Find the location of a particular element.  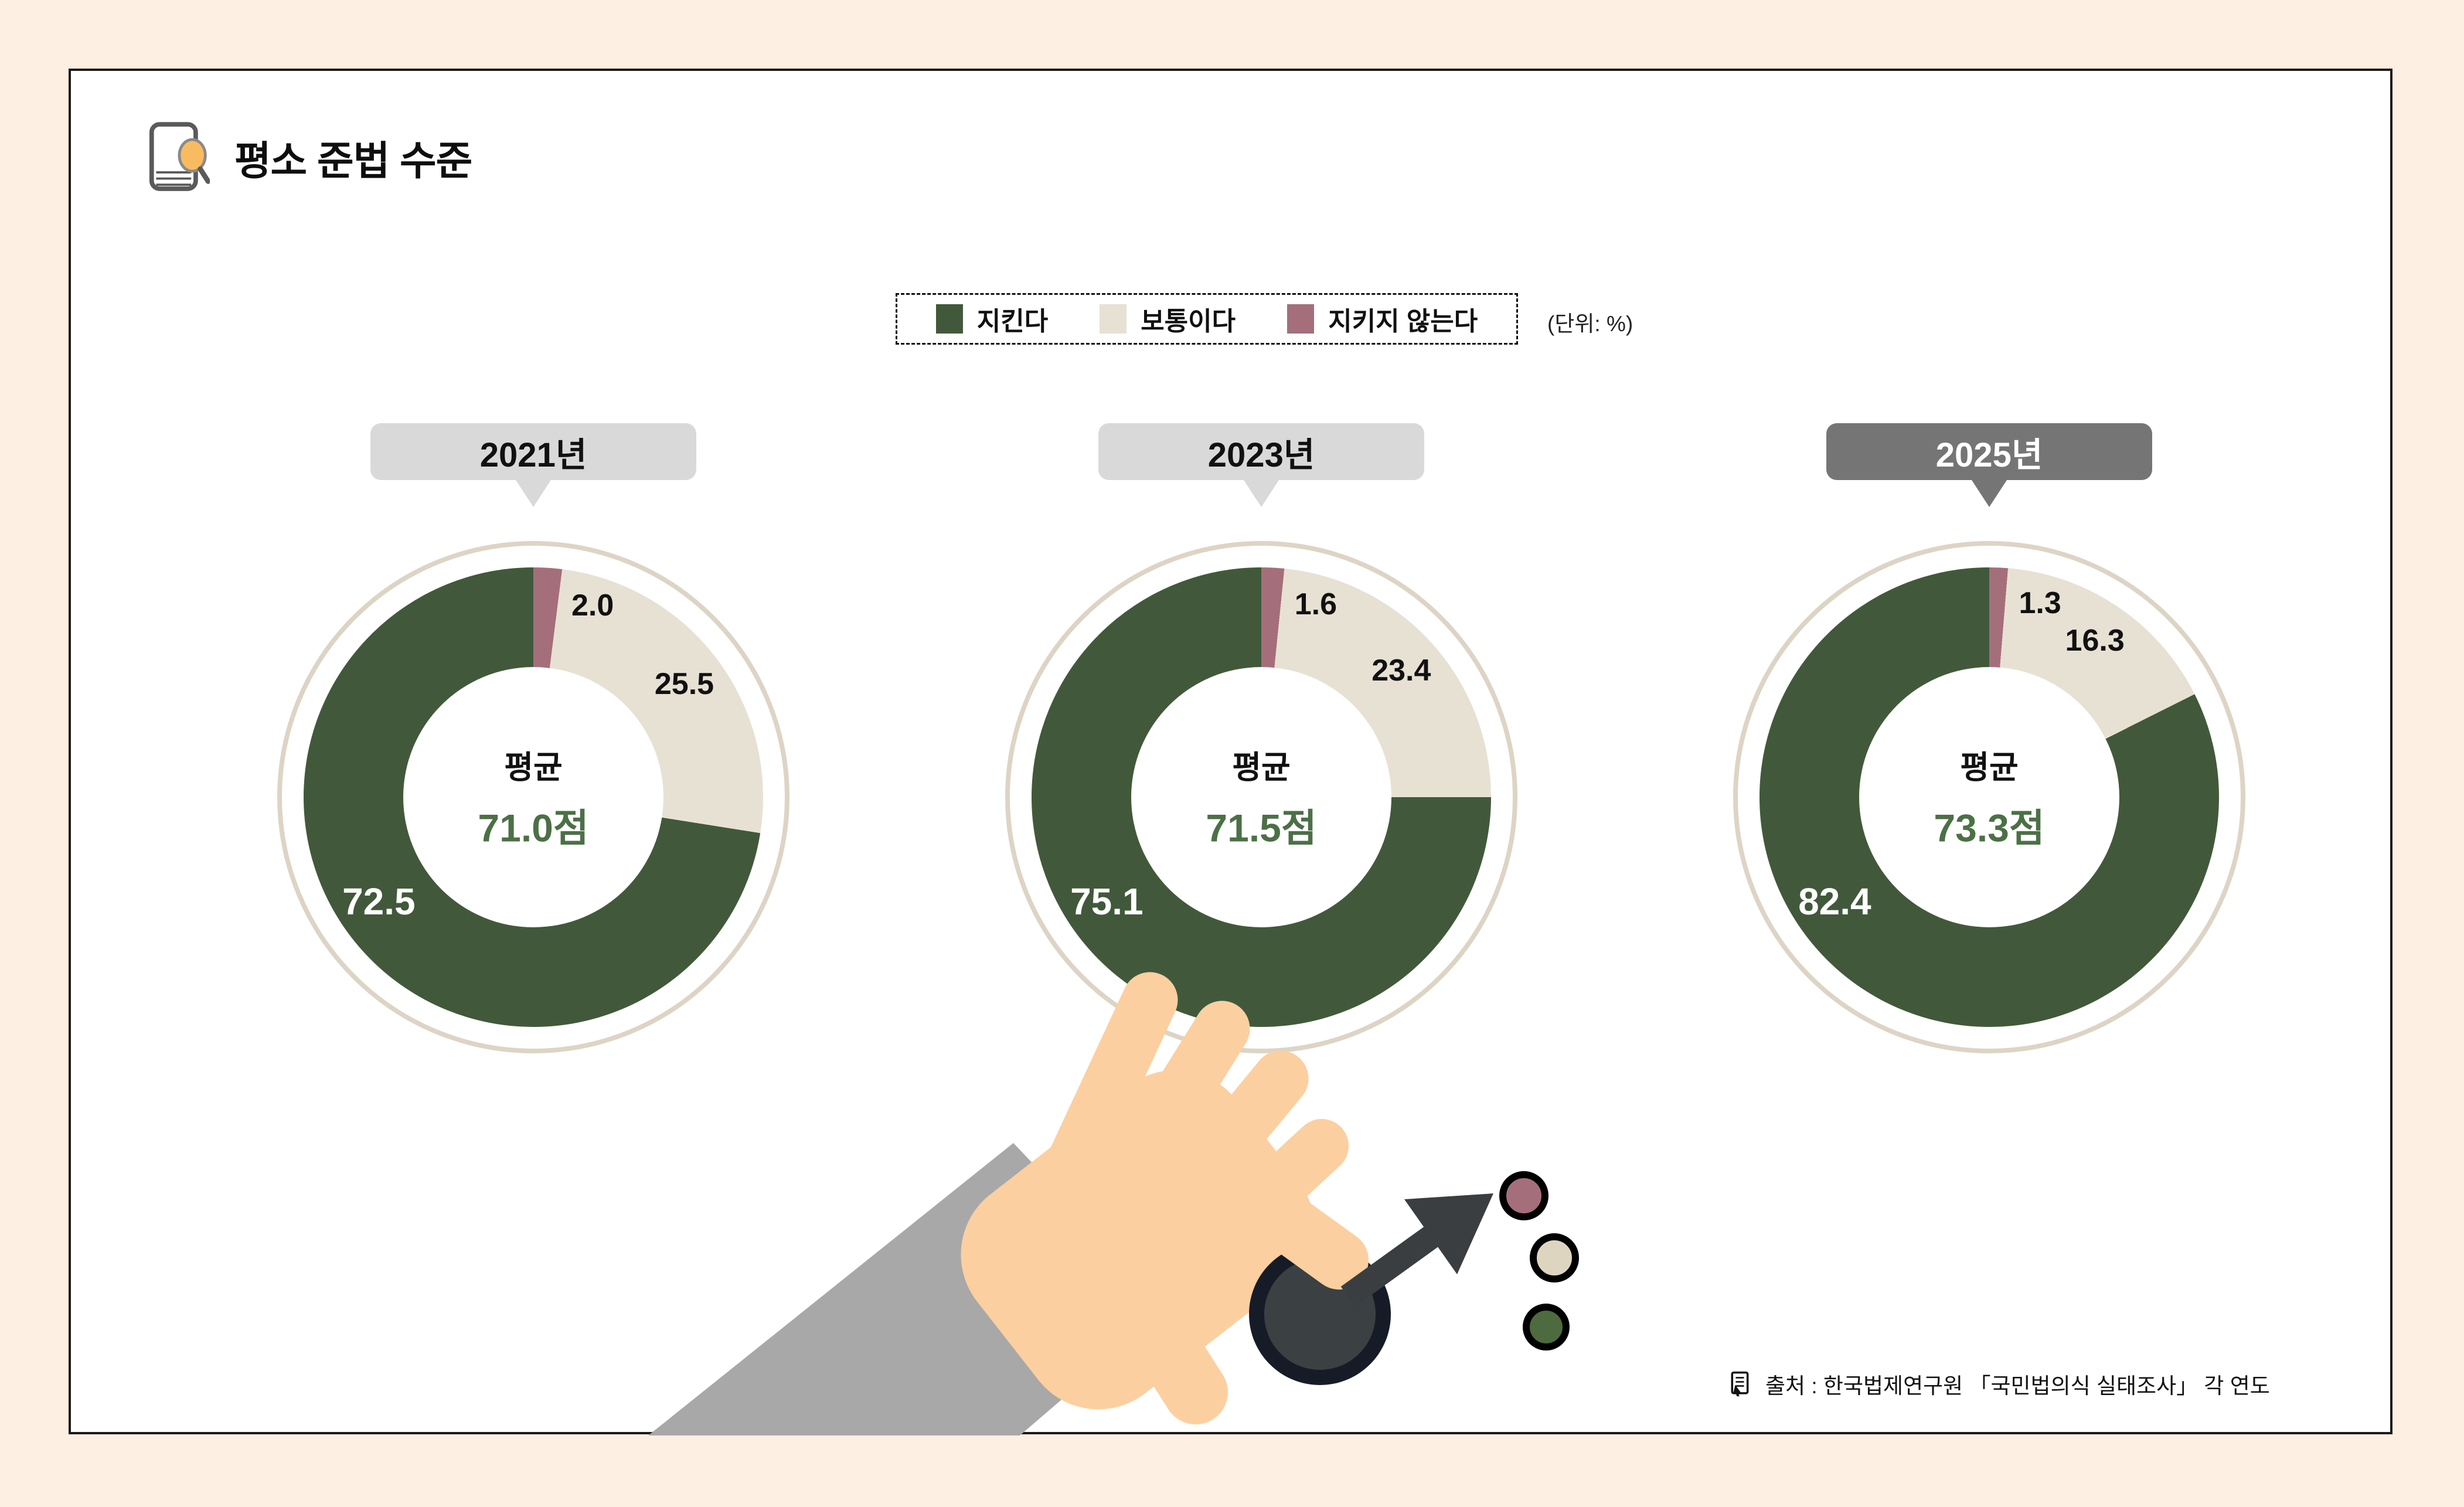

keep-value: 82.4 is located at coordinates (1835, 902).